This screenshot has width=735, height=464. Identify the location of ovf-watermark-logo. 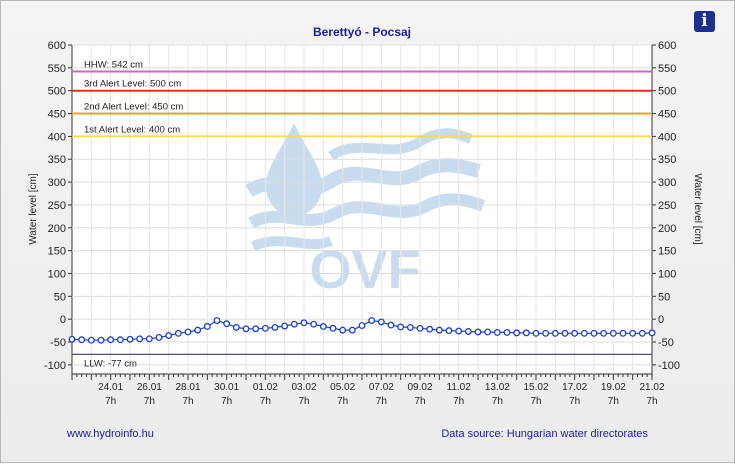
(365, 187).